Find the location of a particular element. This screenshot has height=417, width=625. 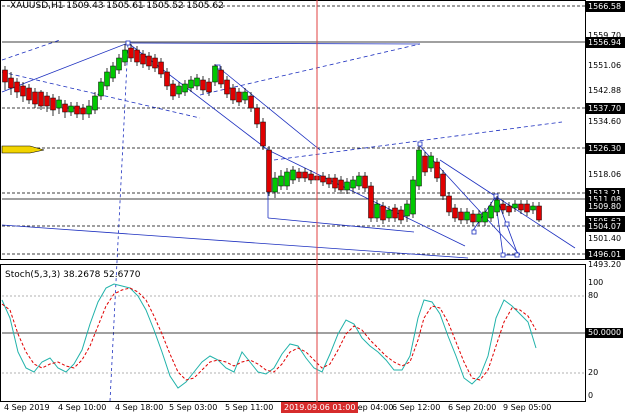

price-label: 1559.70 is located at coordinates (605, 35).